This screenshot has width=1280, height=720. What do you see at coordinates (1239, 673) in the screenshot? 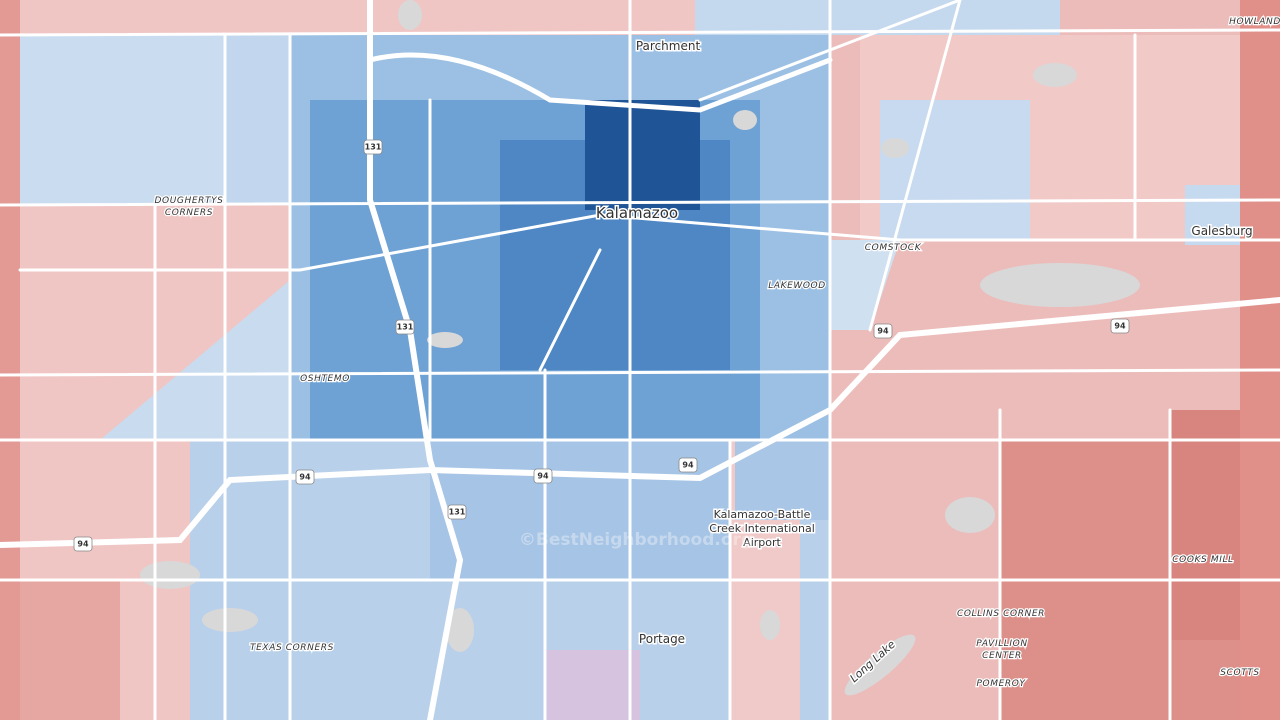
I see `place-label: SCOTTS` at bounding box center [1239, 673].